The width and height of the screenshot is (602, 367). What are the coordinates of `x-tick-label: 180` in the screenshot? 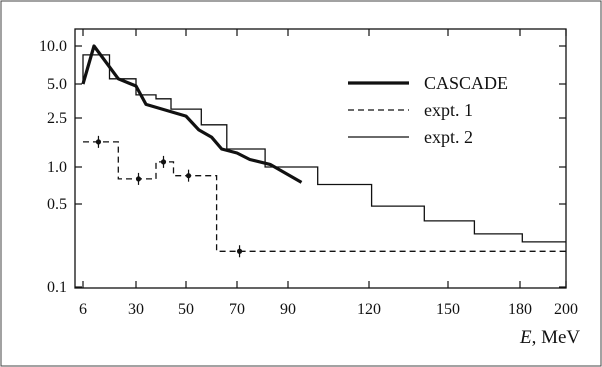 It's located at (520, 309).